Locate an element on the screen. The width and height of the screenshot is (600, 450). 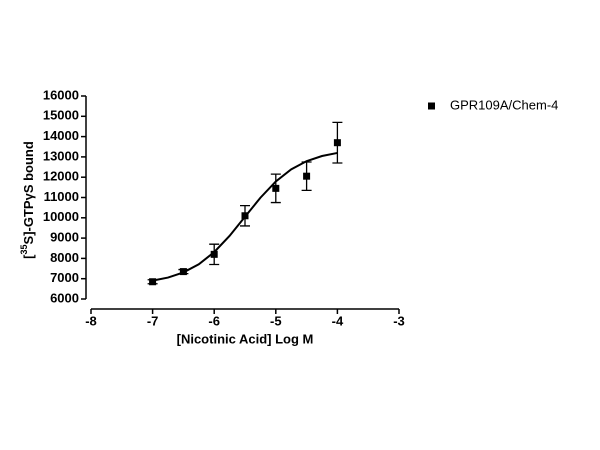
x-tick-label: -6 is located at coordinates (214, 320).